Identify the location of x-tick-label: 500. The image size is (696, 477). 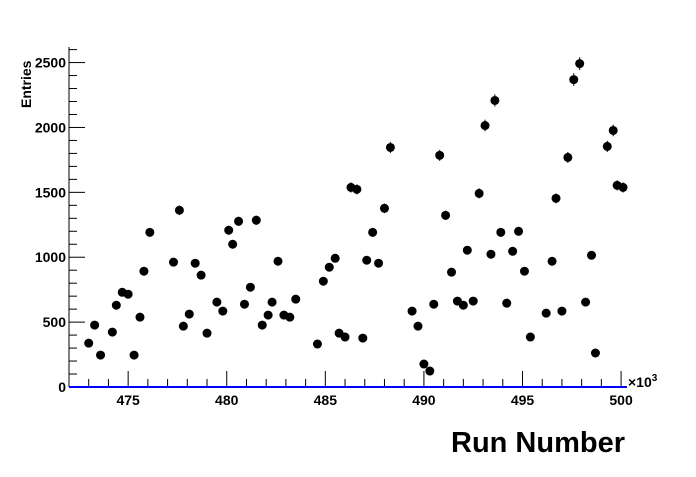
(621, 400).